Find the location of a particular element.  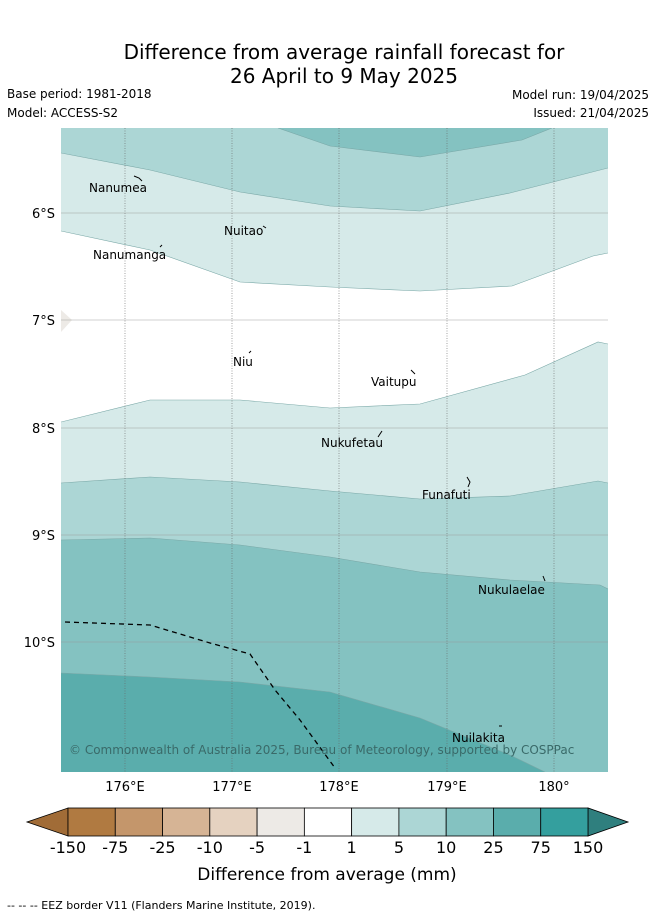

island-nanumanga is located at coordinates (161, 246).